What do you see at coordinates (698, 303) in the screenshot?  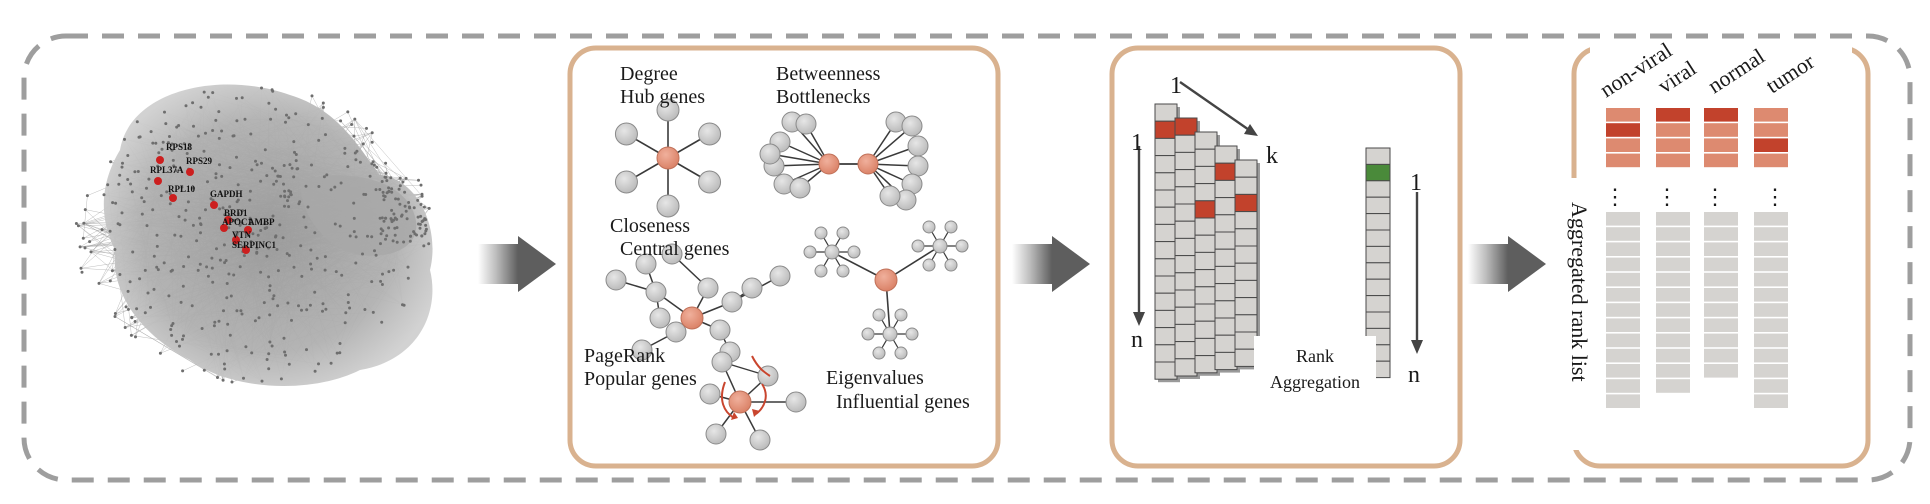 I see `closeness-graph` at bounding box center [698, 303].